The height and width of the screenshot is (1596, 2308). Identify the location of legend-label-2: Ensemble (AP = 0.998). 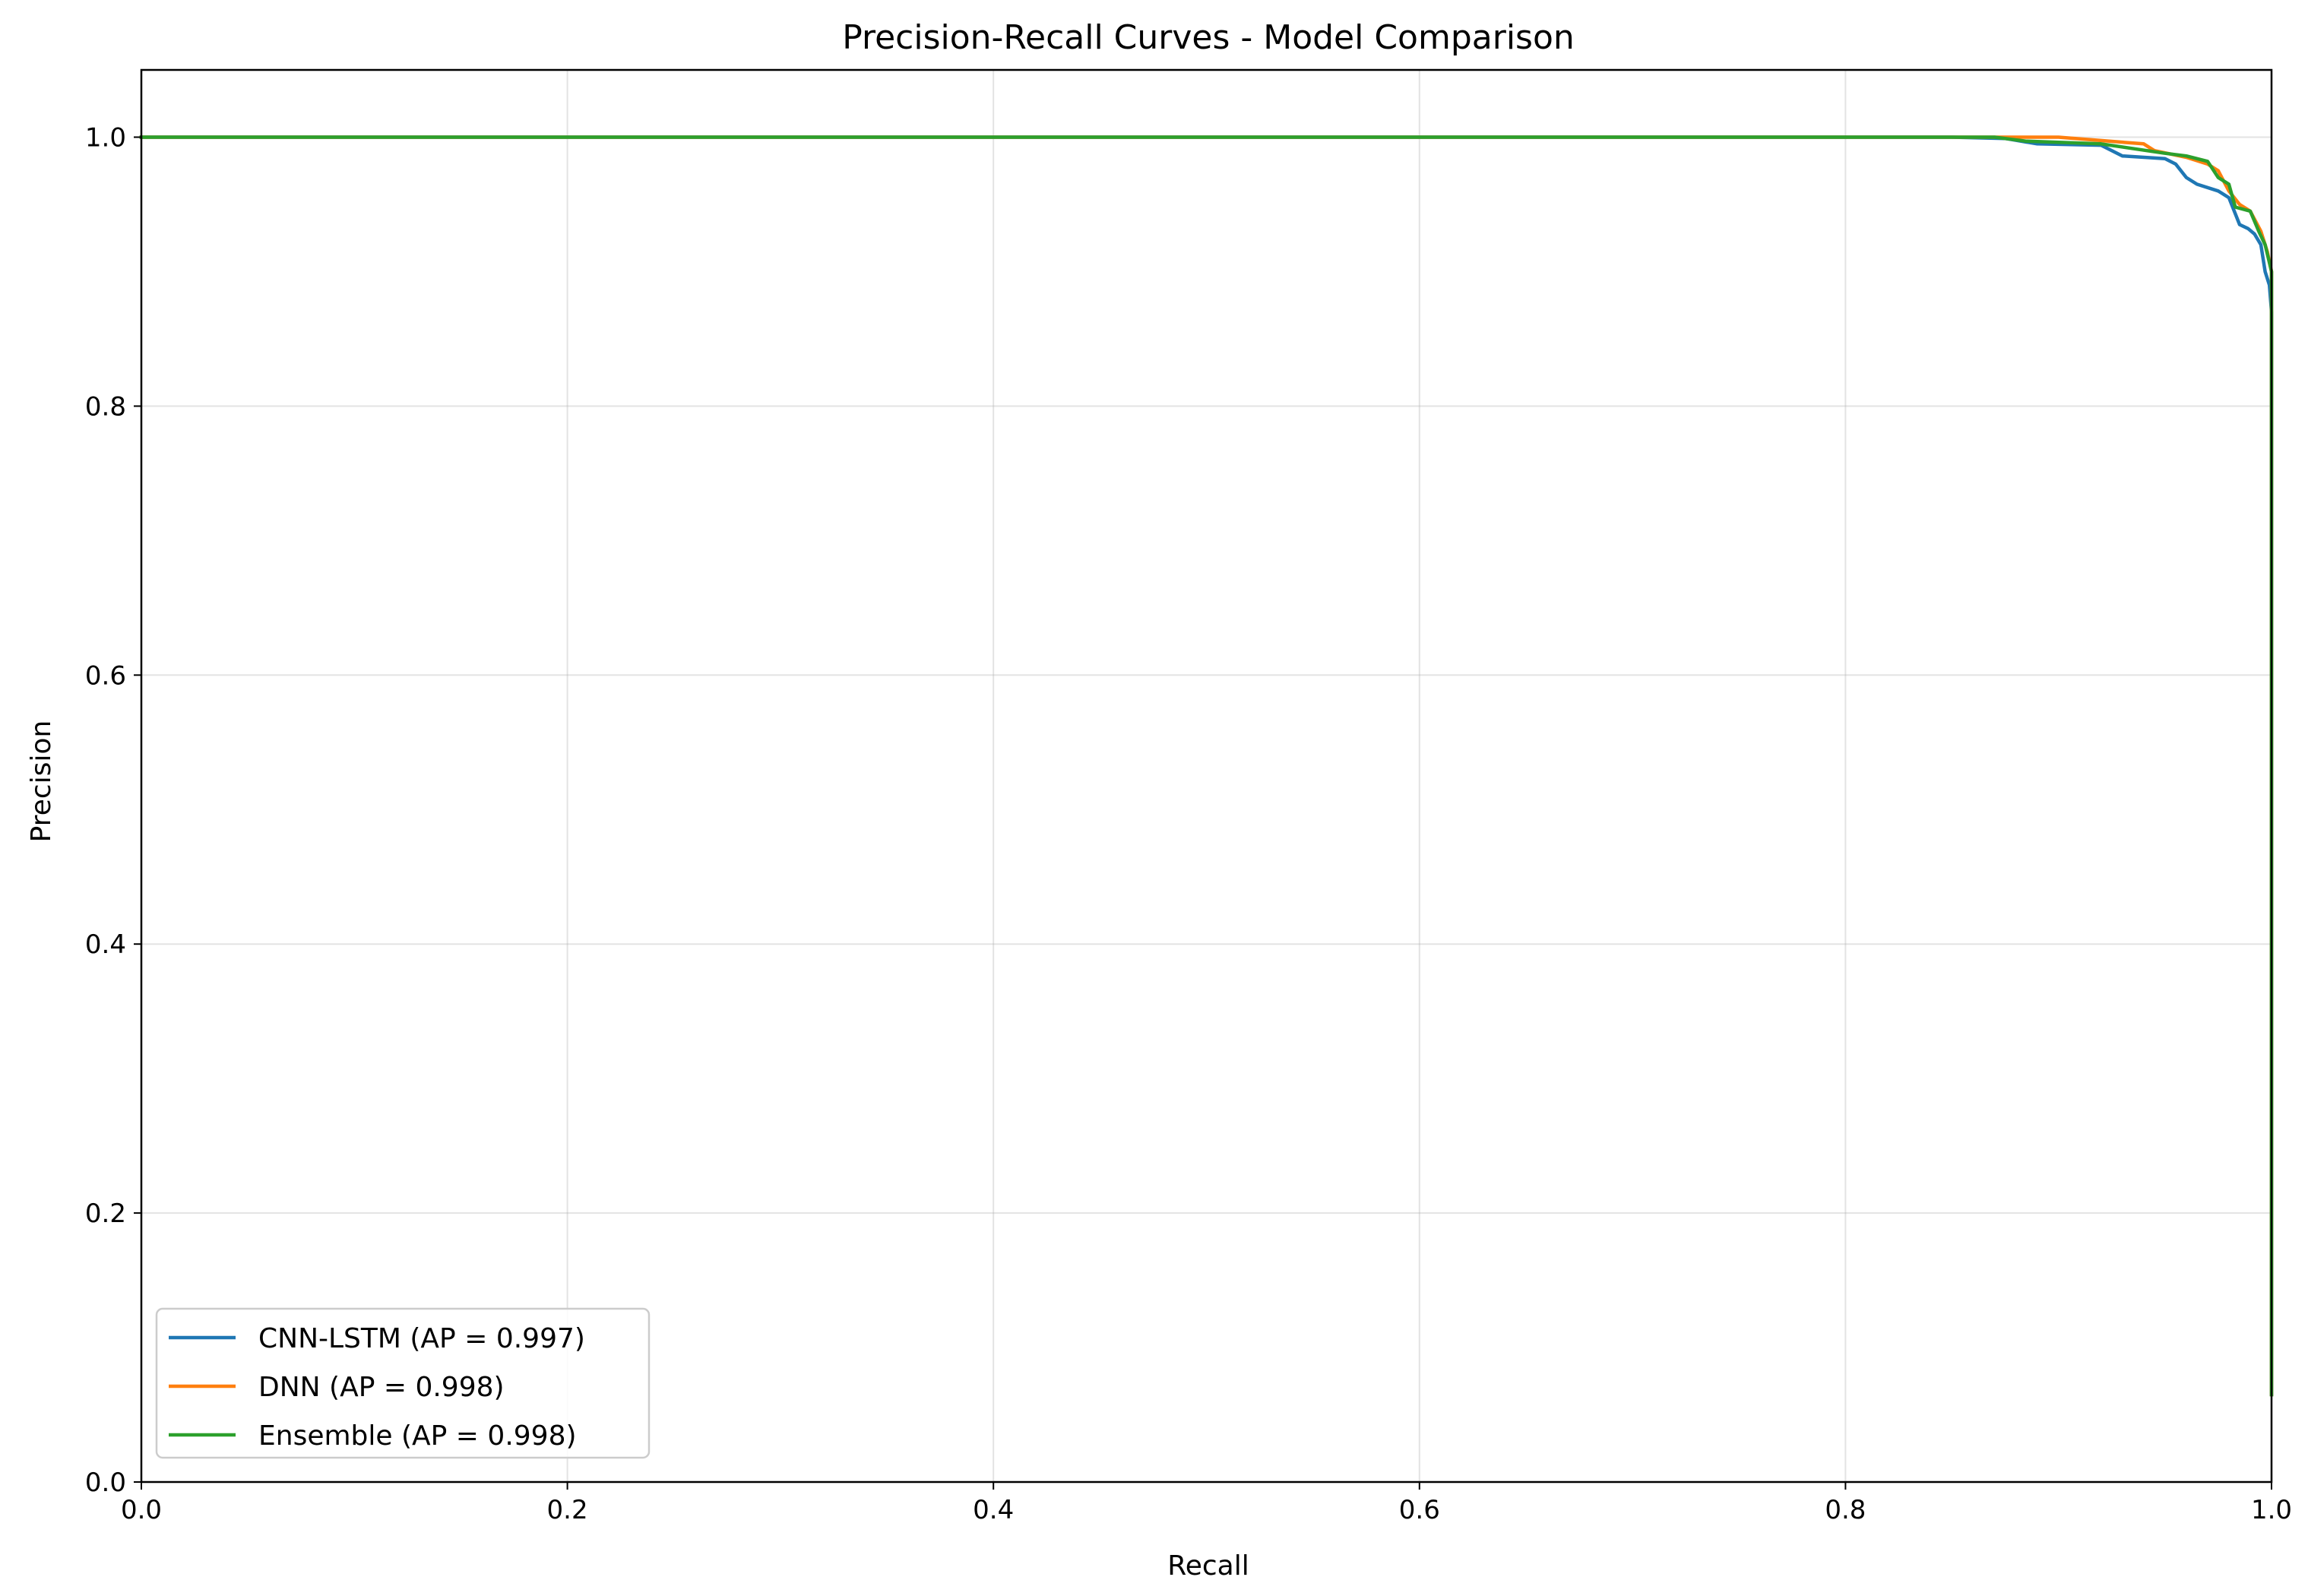
(418, 1436).